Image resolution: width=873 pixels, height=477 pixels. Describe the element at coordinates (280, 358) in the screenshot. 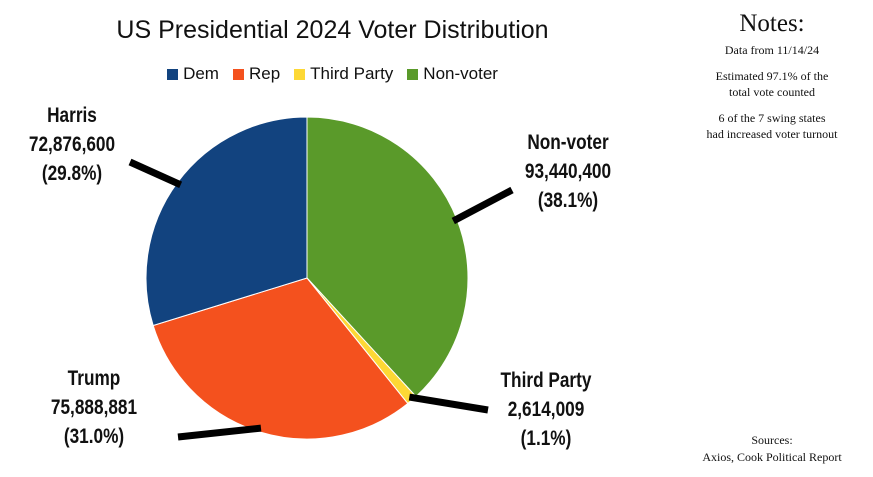

I see `pie-slice-trump` at that location.